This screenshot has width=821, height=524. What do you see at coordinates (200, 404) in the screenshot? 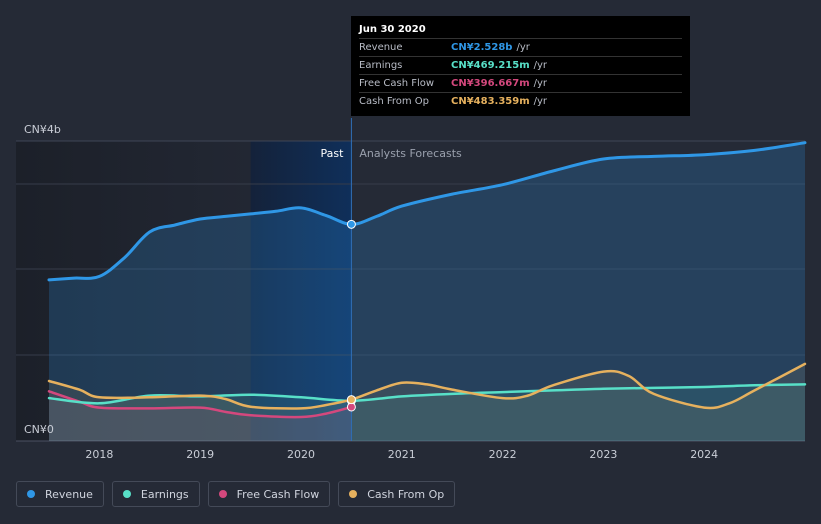
I see `line-free-cash-flow` at bounding box center [200, 404].